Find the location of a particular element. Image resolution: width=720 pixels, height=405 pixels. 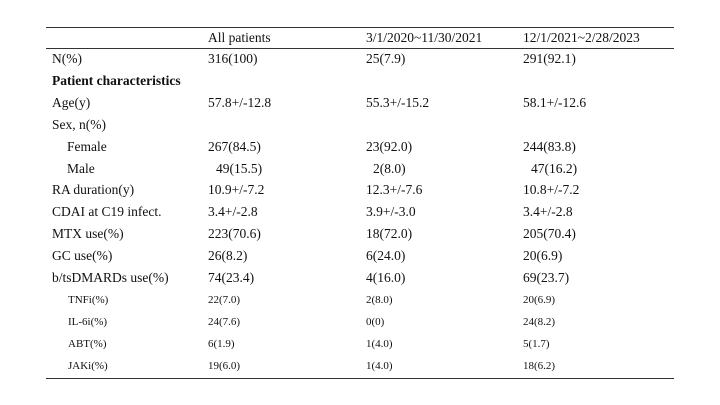

table-cell: 244(83.8) is located at coordinates (549, 146).